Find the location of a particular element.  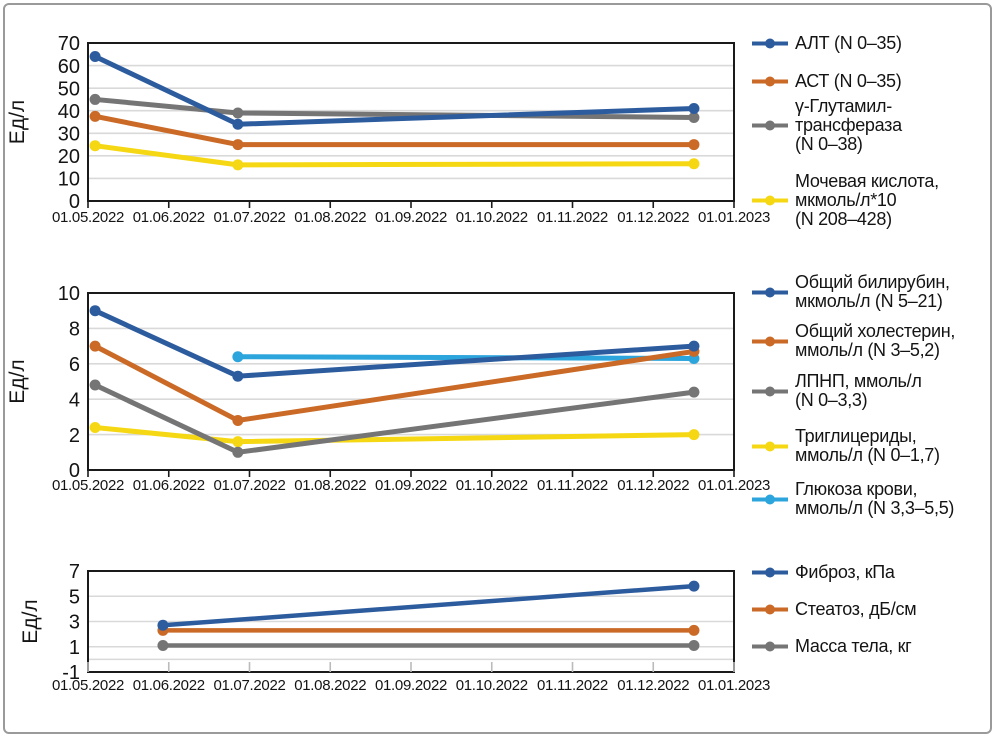

legend-label: Фиброз, кПа is located at coordinates (845, 571).